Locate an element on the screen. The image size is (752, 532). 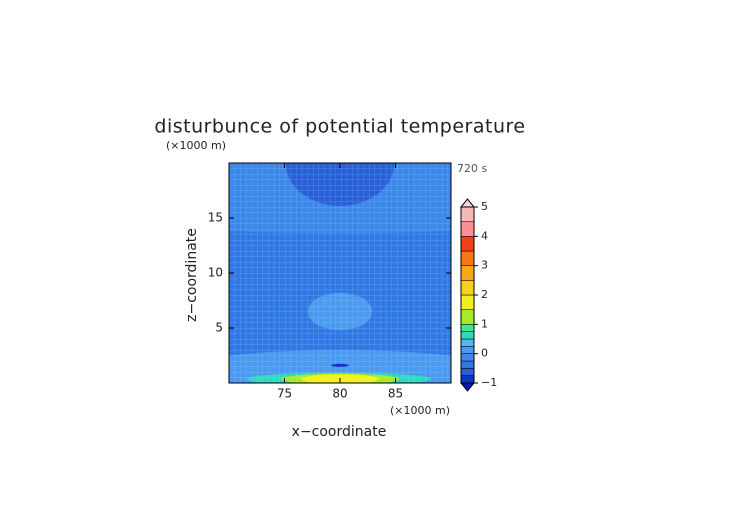
colorbar-tick-label: 4 is located at coordinates (484, 235).